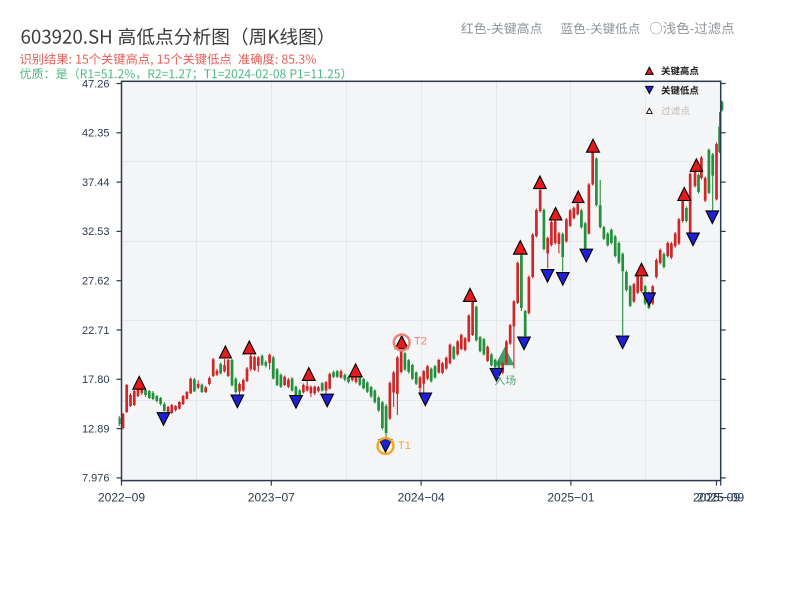  I want to click on svg-text: 2023−07, so click(271, 498).